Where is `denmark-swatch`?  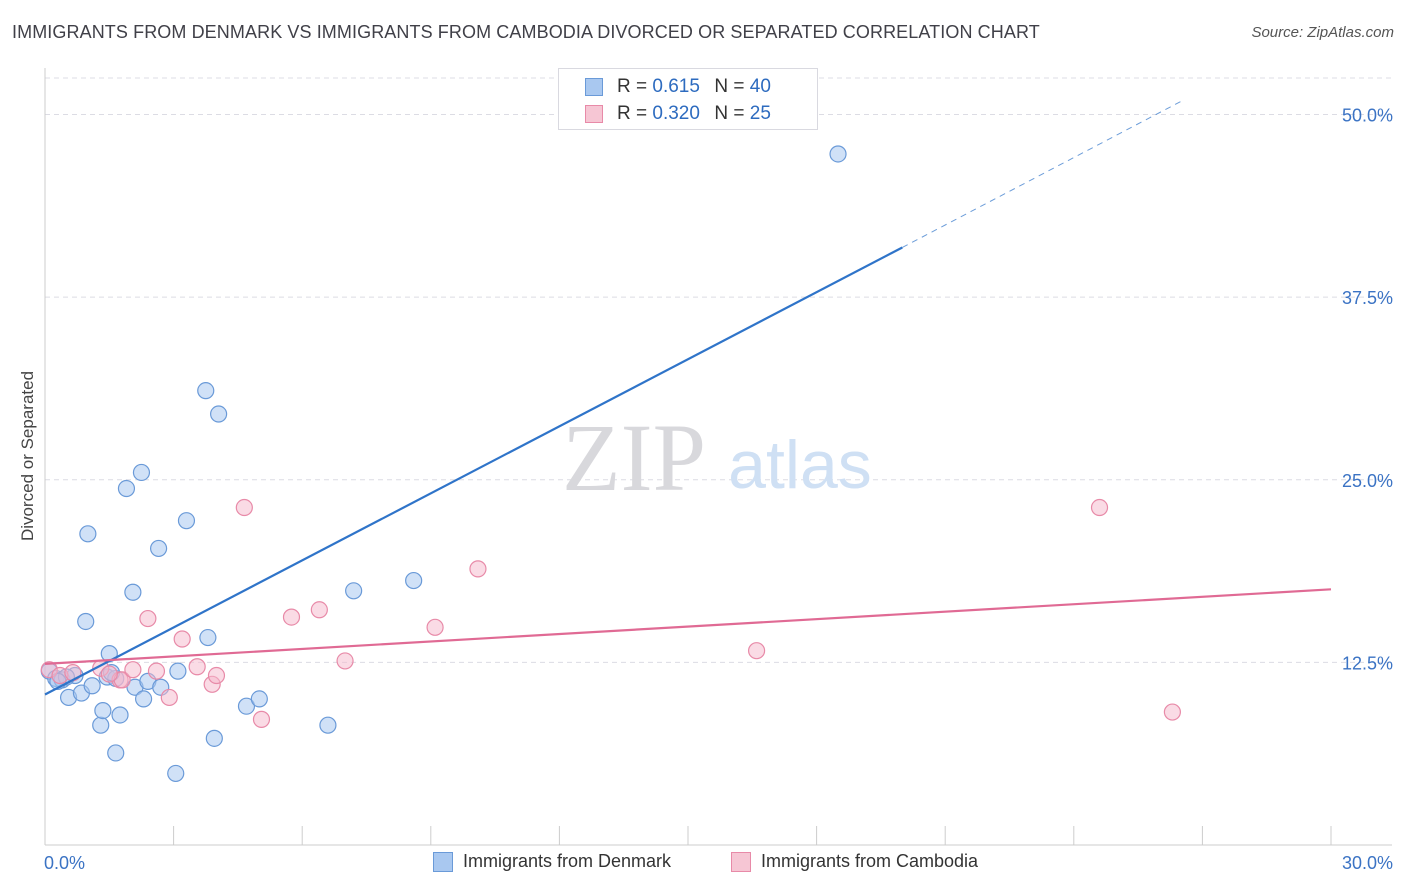
denmark-swatch is located at coordinates (594, 87).